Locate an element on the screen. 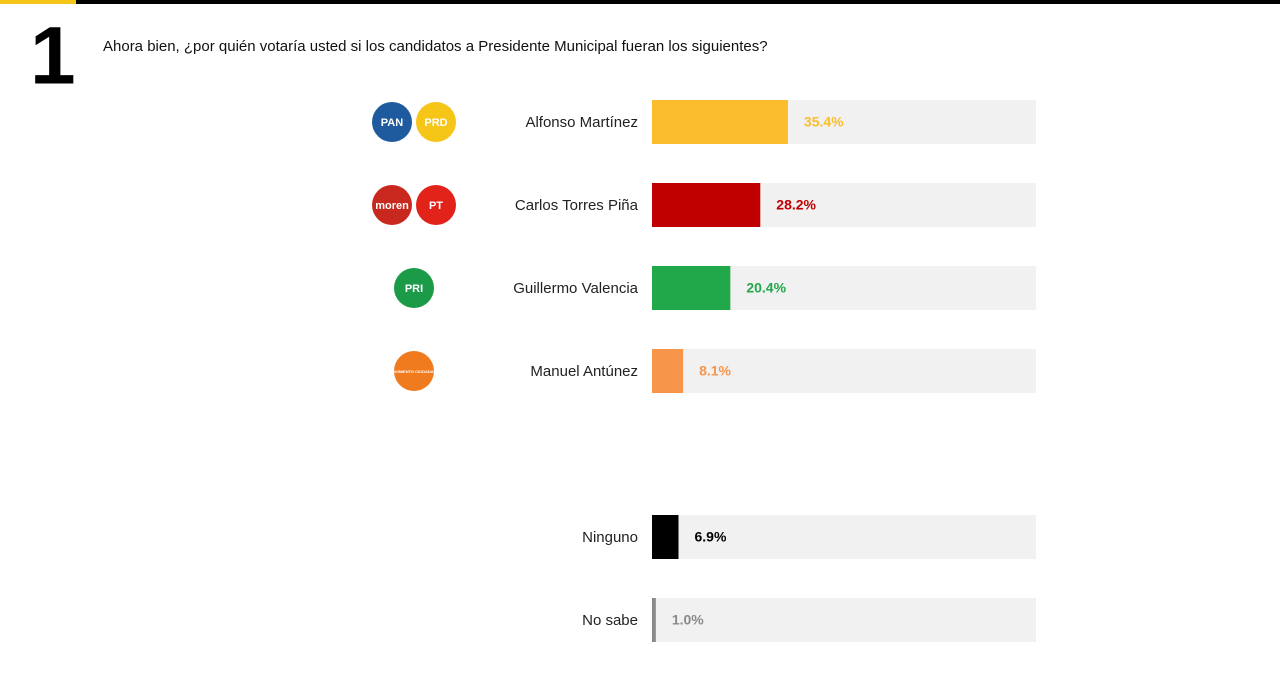 The width and height of the screenshot is (1280, 676). party-logo-text: PT is located at coordinates (436, 206).